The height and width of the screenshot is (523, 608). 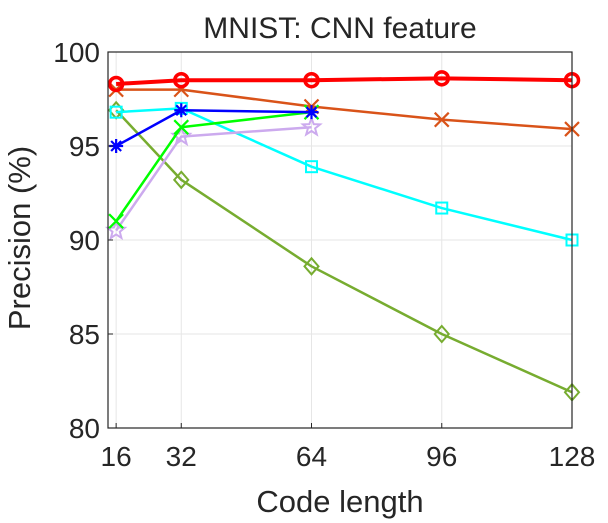 I want to click on y-tick-label: 85, so click(x=84, y=334).